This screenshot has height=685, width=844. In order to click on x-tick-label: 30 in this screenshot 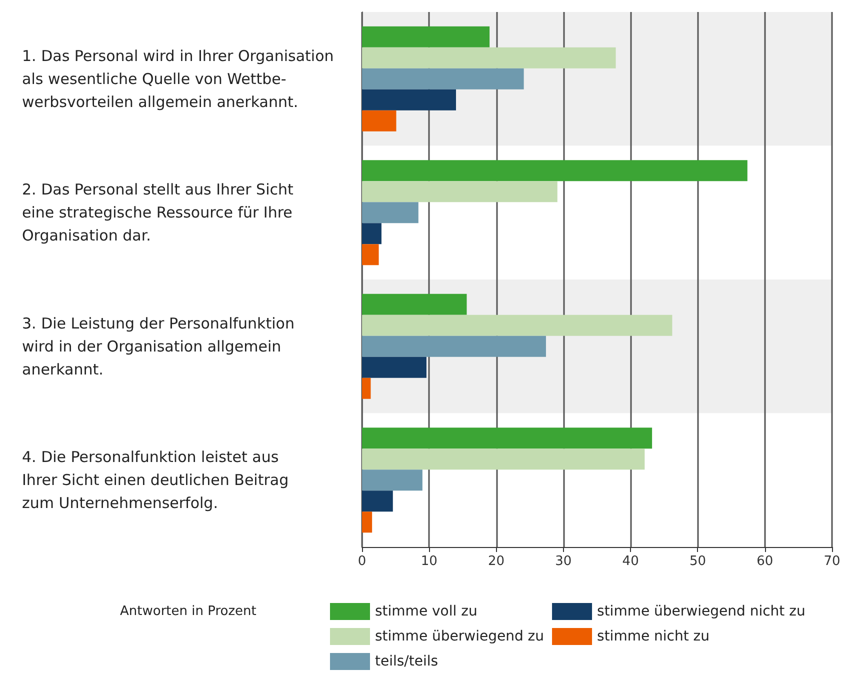, I will do `click(563, 561)`.